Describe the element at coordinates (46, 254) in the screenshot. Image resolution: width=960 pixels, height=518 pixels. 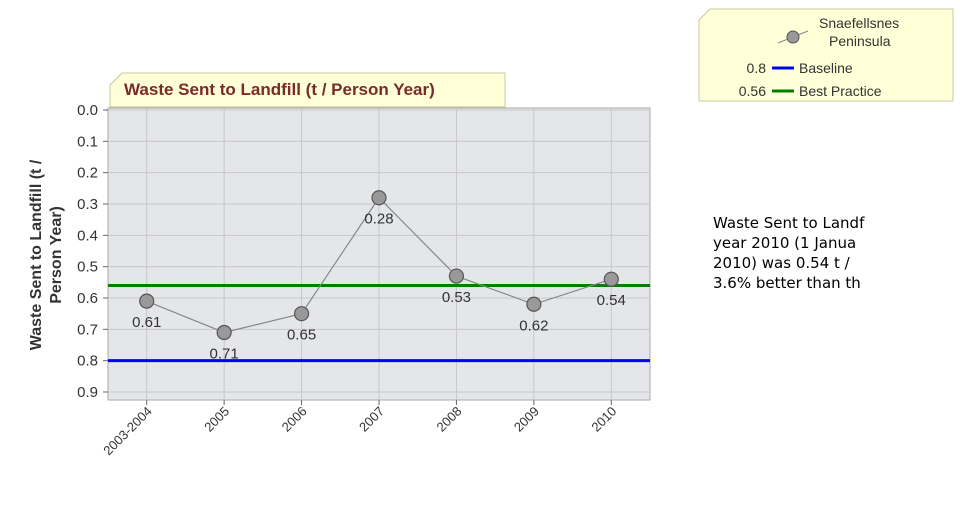
I see `y-axis-label: Waste Sent to Landfill (t / Person Year)` at that location.